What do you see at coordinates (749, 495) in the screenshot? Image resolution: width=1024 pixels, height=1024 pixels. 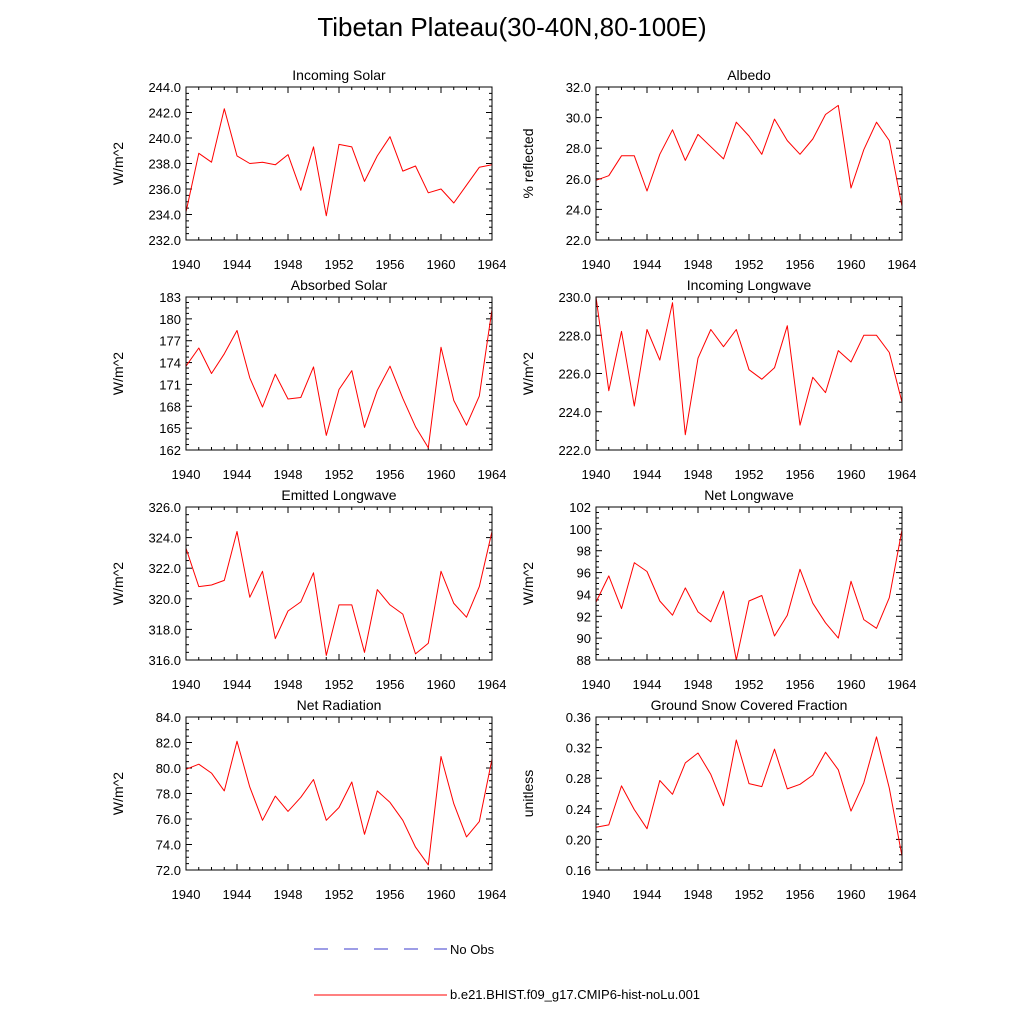 I see `panel-title: Net Longwave` at bounding box center [749, 495].